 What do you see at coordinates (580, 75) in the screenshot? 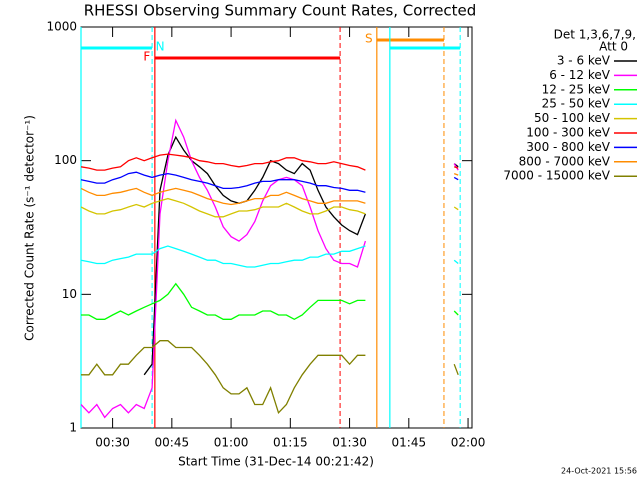
I see `legend-label: 6 - 12 keV` at bounding box center [580, 75].